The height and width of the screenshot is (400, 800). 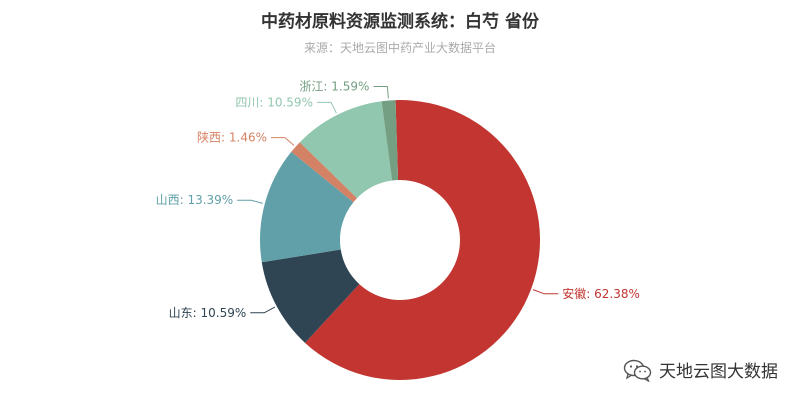 What do you see at coordinates (400, 21) in the screenshot?
I see `chart-title: 中药材原料资源监测系统：白芍 省份` at bounding box center [400, 21].